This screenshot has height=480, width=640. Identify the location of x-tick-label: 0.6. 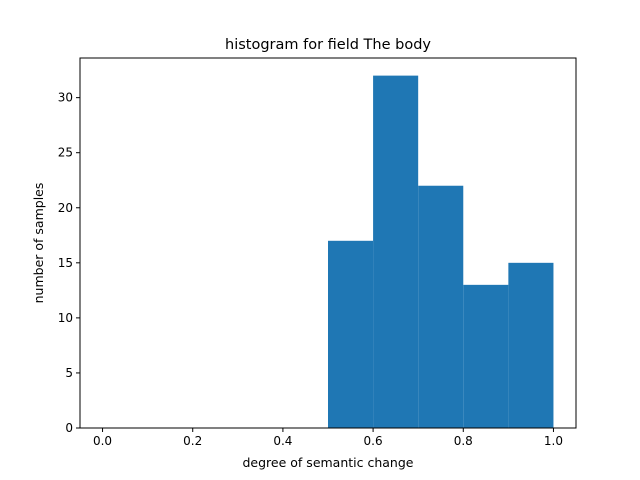
(373, 441).